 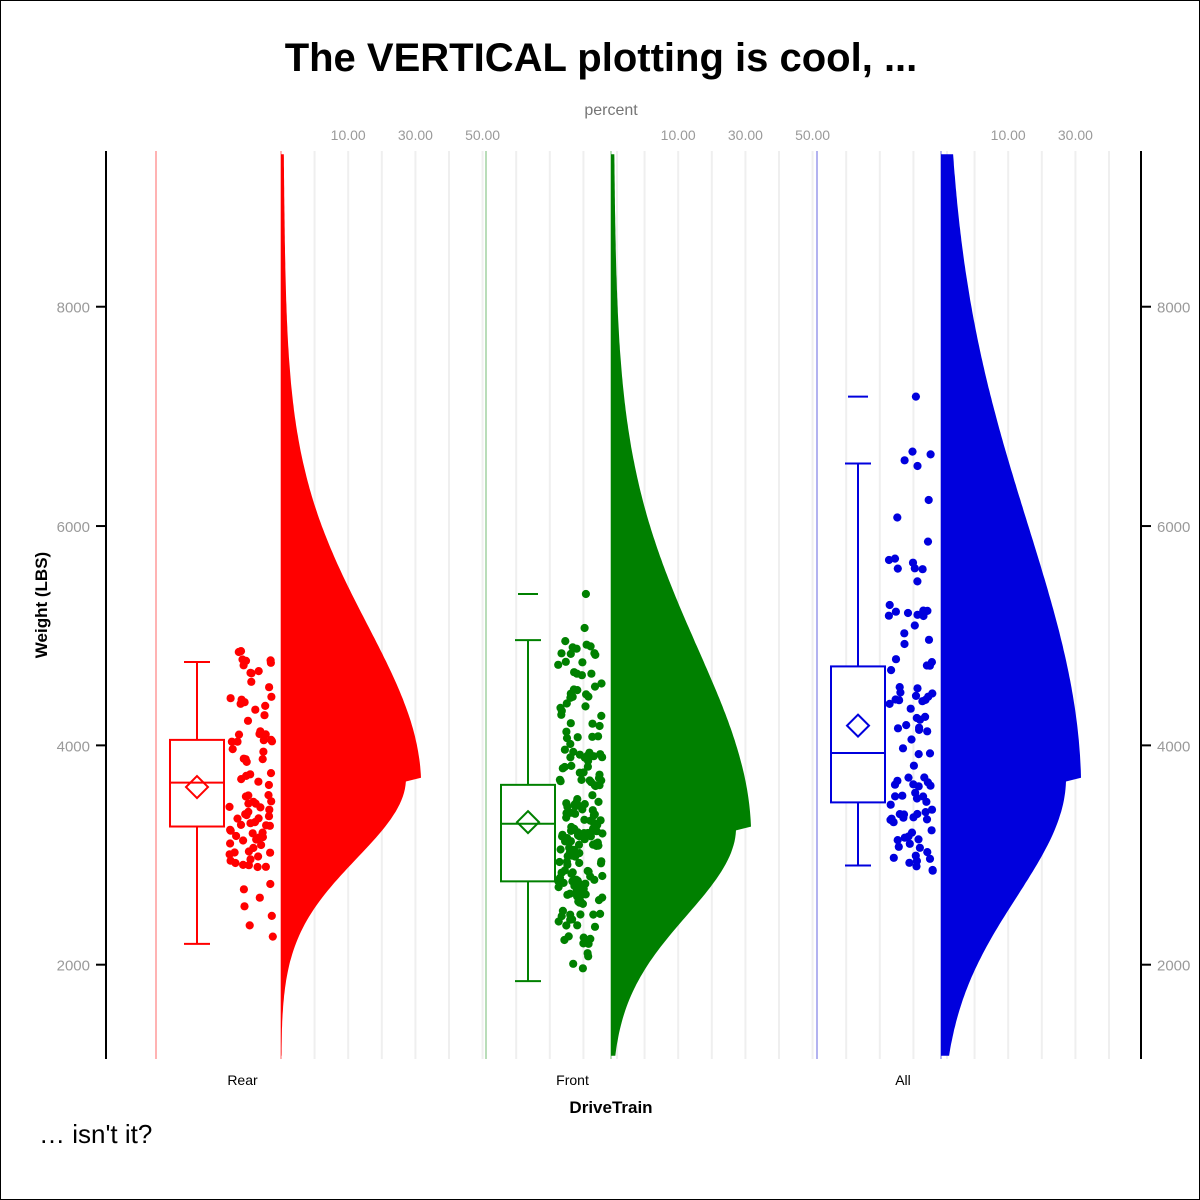 What do you see at coordinates (73, 966) in the screenshot?
I see `y-tick-label-left: 2000` at bounding box center [73, 966].